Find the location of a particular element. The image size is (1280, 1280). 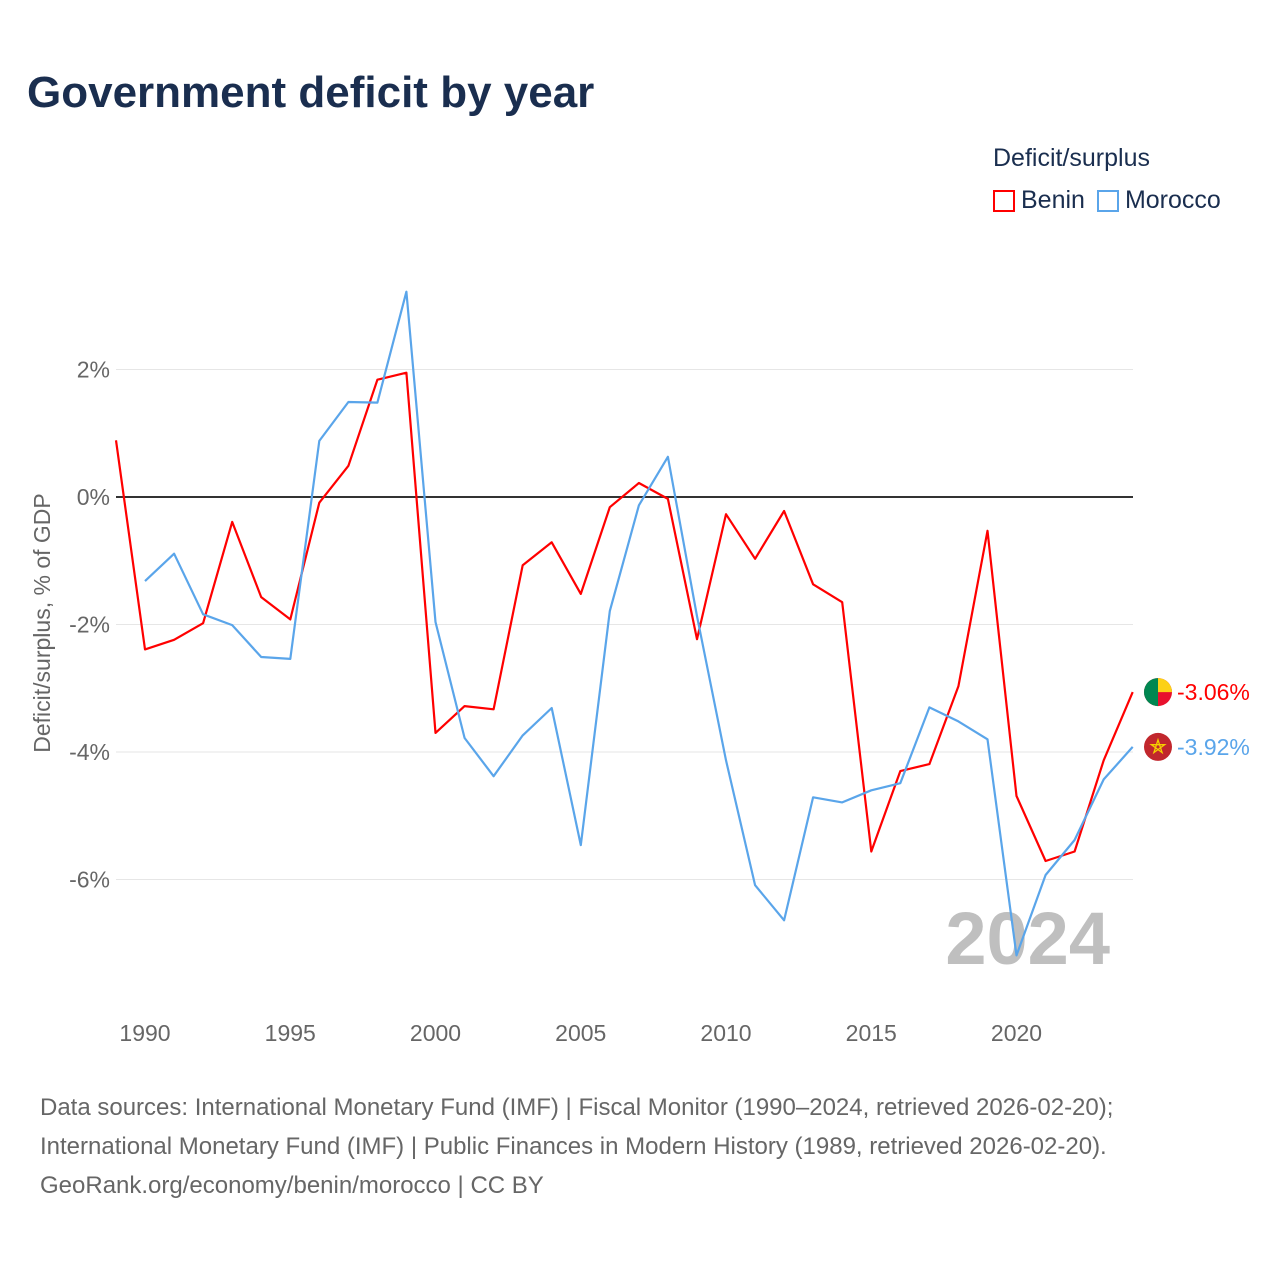

x-tick-label: 1995 is located at coordinates (290, 1033).